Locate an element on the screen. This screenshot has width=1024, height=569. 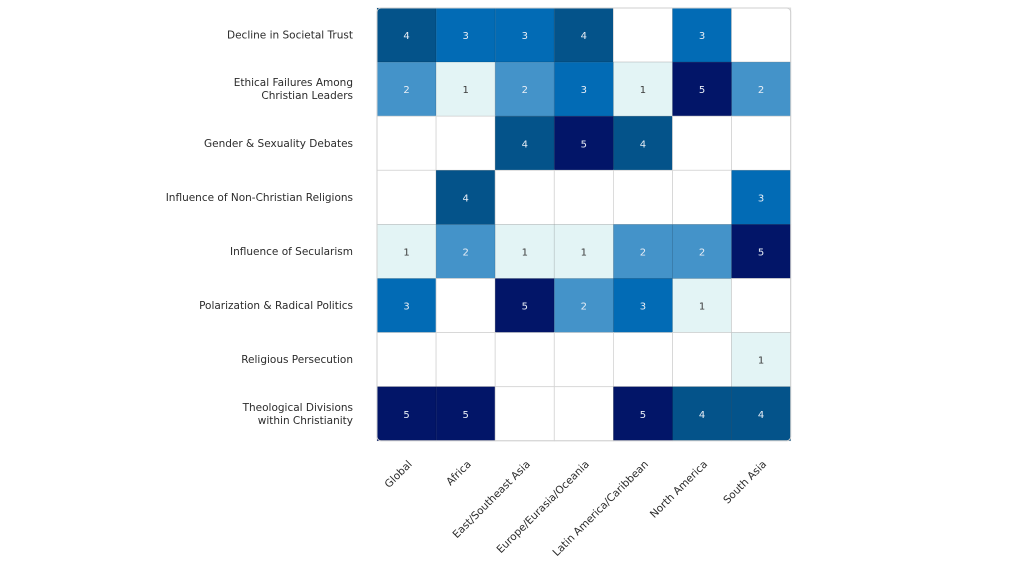
row-label-religious-persecution: Religious Persecution is located at coordinates (297, 360).